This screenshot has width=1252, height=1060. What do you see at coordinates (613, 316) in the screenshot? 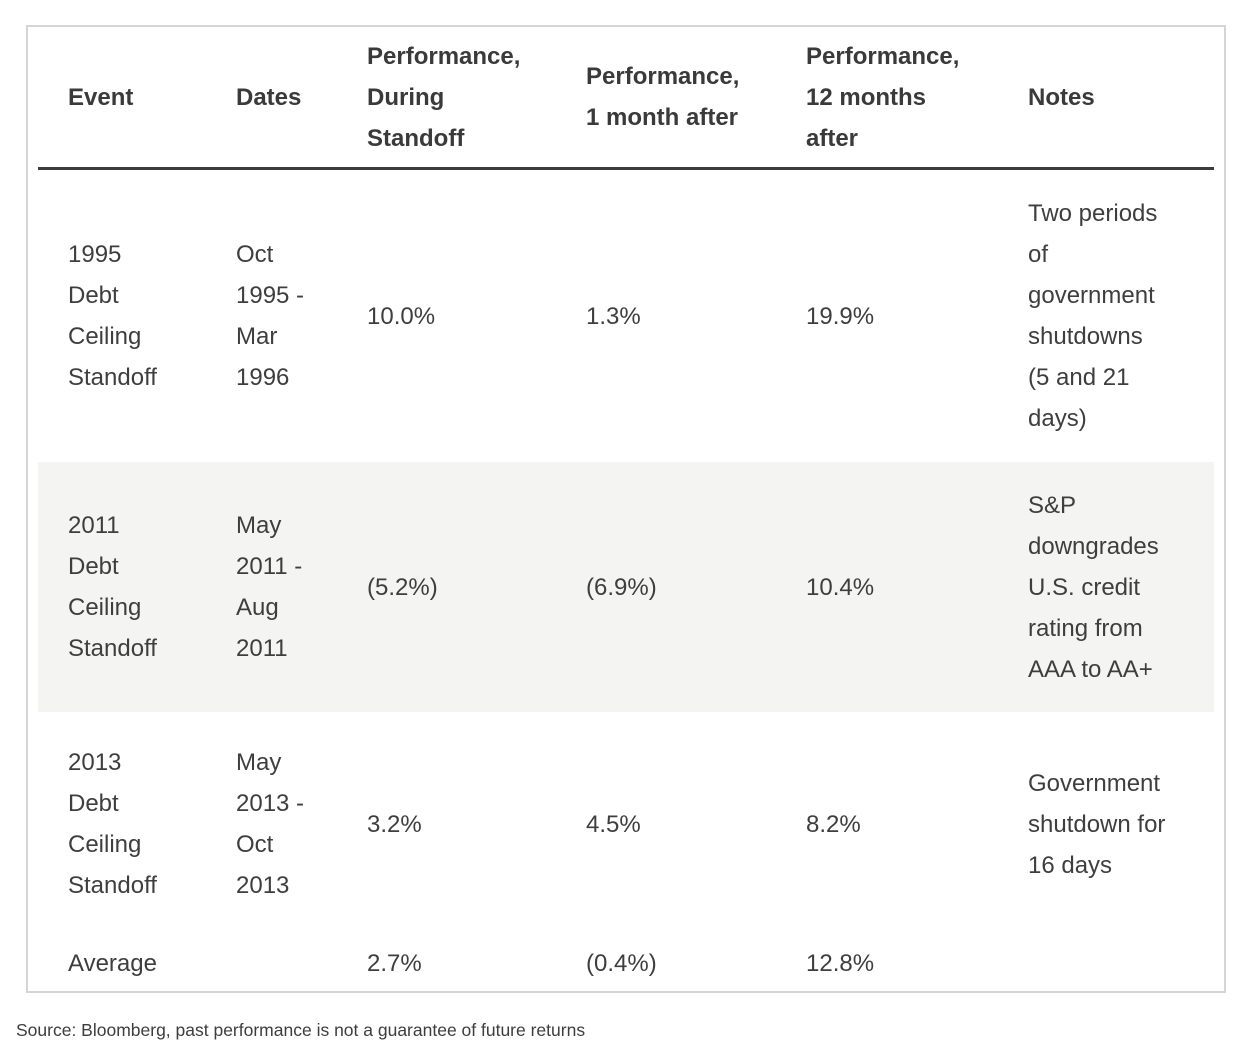
I see `cell-perf-1mo: 1.3%` at bounding box center [613, 316].